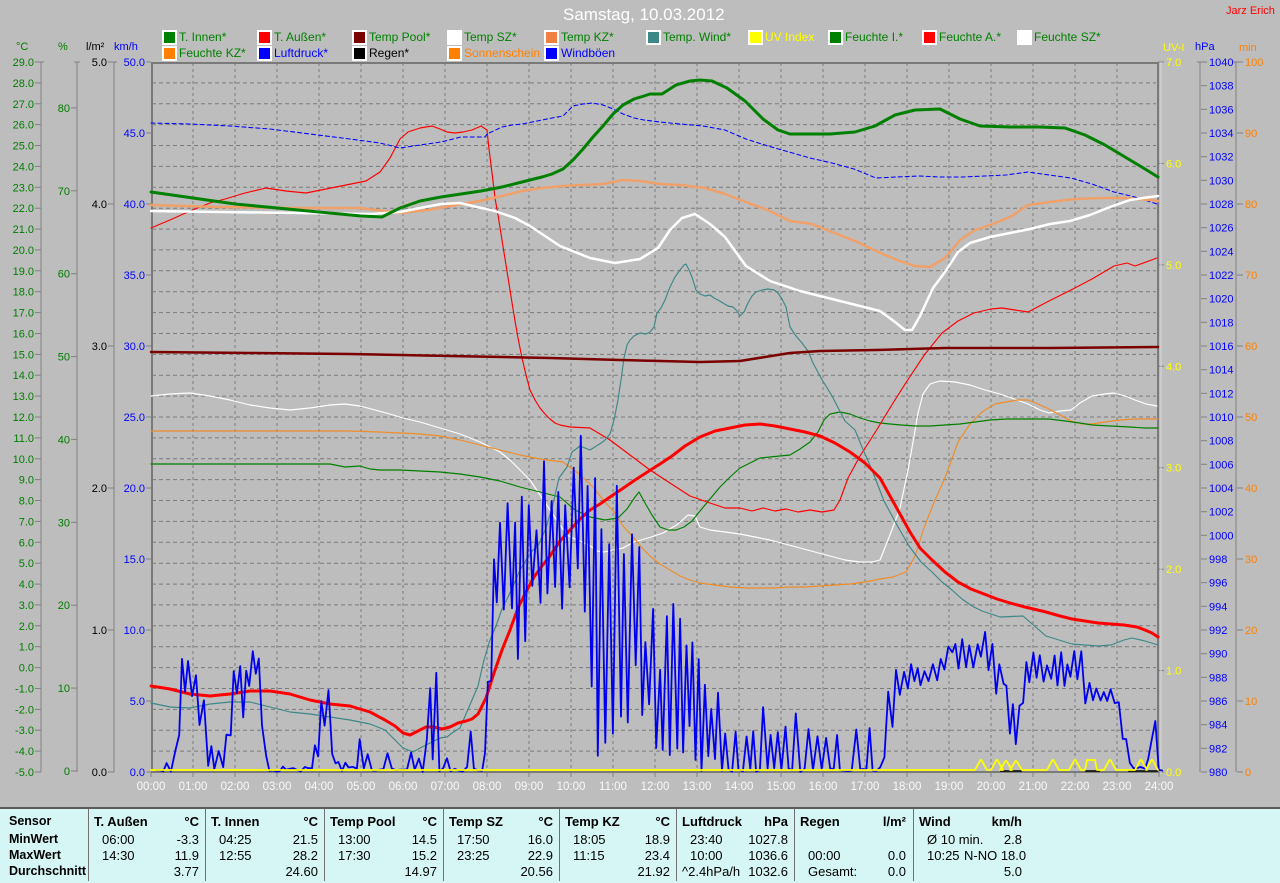  What do you see at coordinates (1221, 205) in the screenshot?
I see `svg-text: 1028` at bounding box center [1221, 205].